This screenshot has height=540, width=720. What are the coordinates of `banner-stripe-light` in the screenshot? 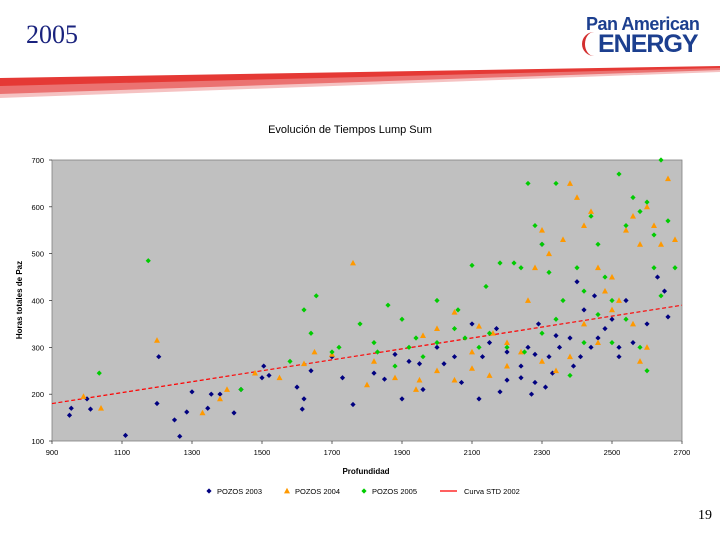 It's located at (360, 83).